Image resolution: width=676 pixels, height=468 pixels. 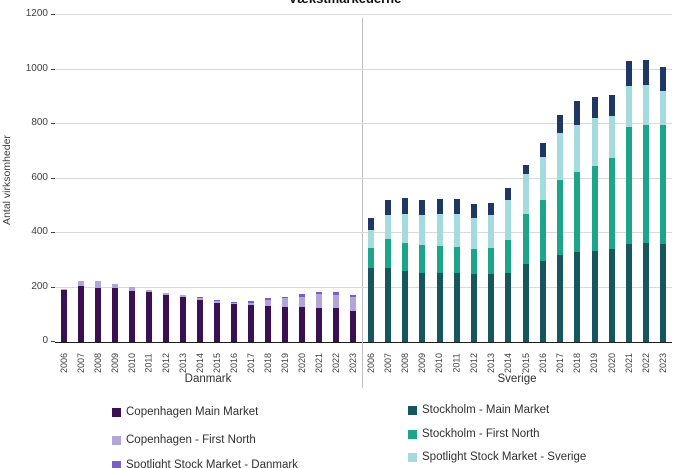 I want to click on legend-label: Spotlight Stock Market - Danmark, so click(x=212, y=463).